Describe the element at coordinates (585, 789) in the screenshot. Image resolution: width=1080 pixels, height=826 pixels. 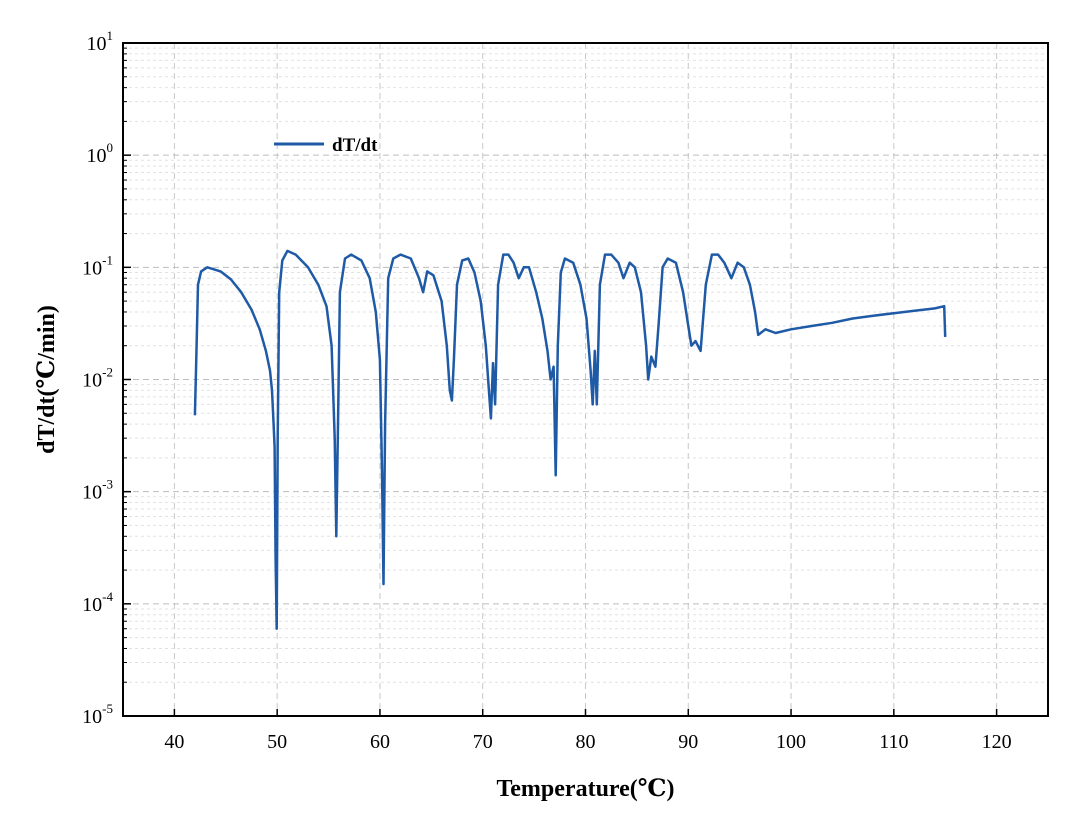
I see `x-axis-title: Temperature(℃)` at that location.